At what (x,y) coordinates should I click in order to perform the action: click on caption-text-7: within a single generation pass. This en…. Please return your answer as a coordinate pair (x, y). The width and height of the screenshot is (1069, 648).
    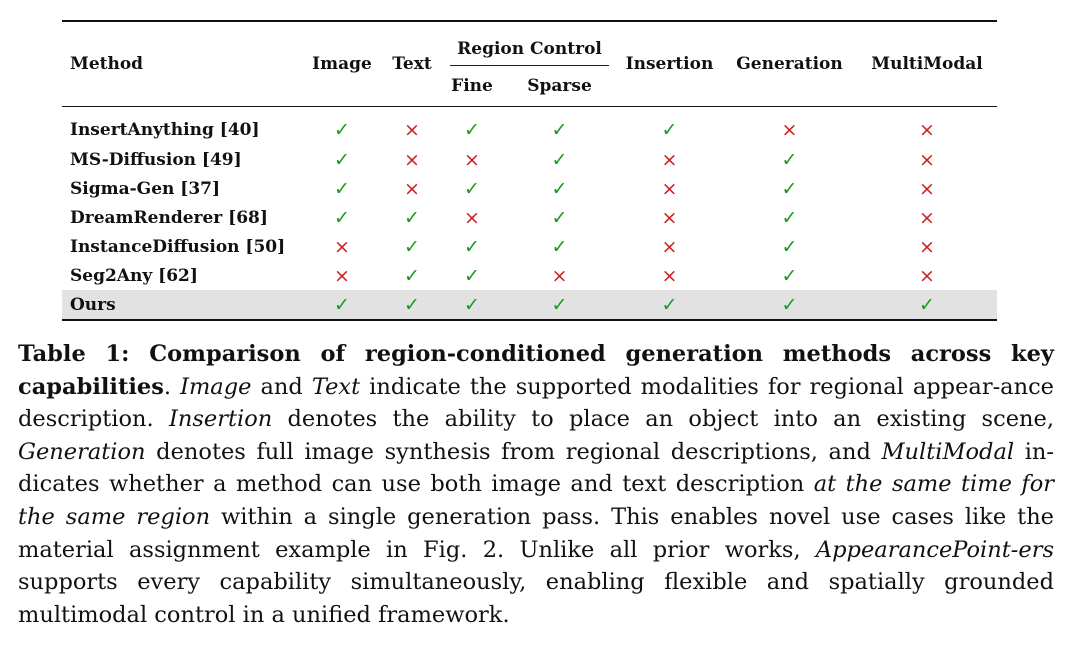
    Looking at the image, I should click on (536, 533).